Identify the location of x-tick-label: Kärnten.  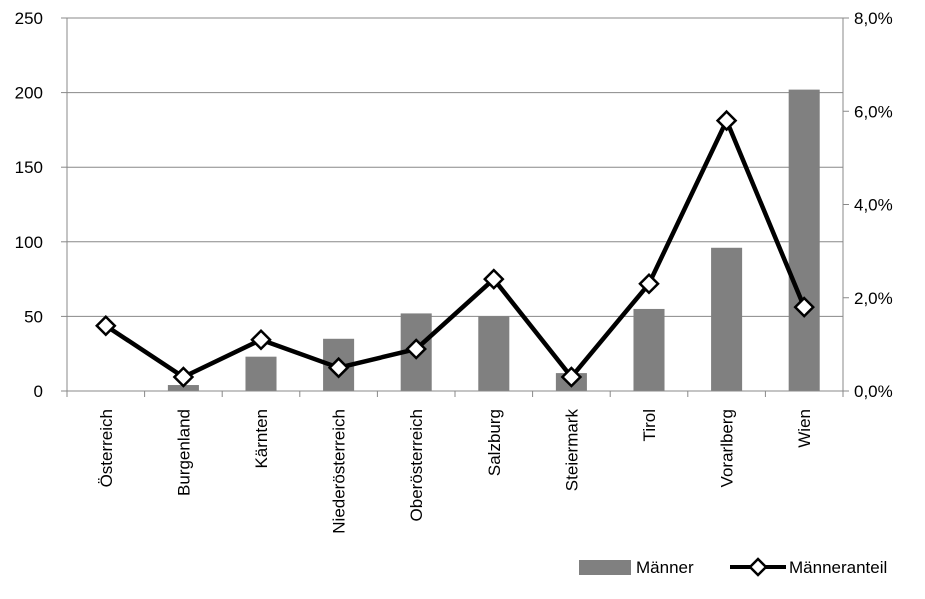
(261, 439).